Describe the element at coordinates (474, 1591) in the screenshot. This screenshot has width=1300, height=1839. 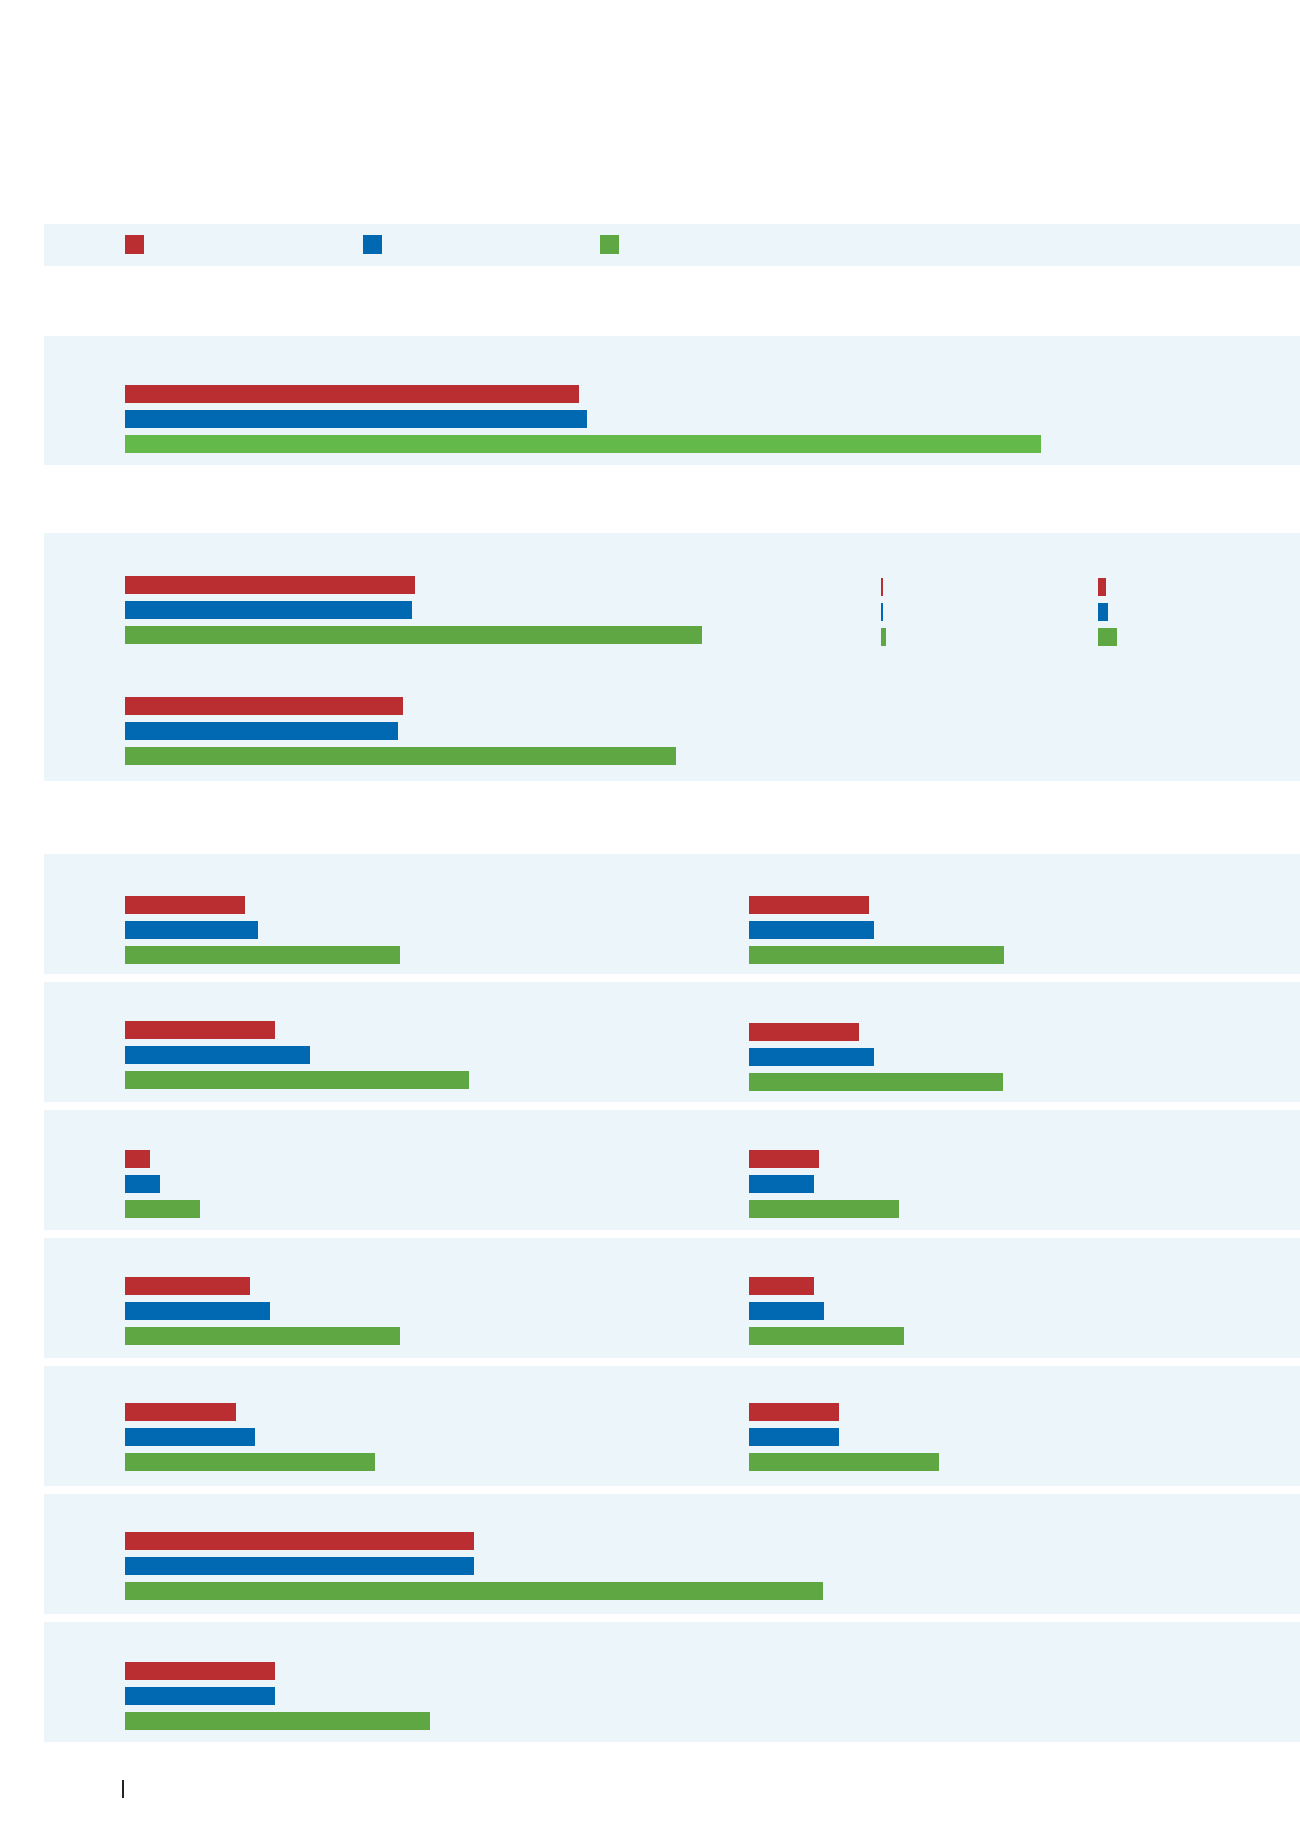
I see `bar-chart5-cat6-series3` at that location.